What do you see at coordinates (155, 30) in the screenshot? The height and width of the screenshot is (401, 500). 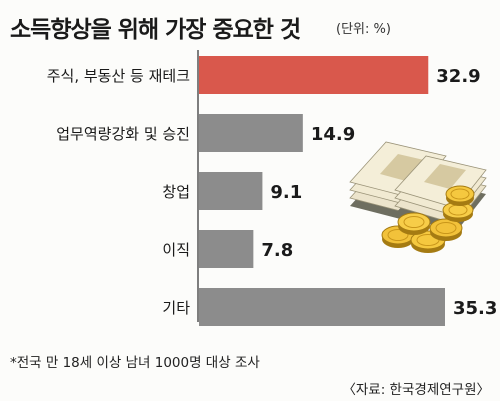 I see `chart-title: 소득향상을 위해 가장 중요한 것` at bounding box center [155, 30].